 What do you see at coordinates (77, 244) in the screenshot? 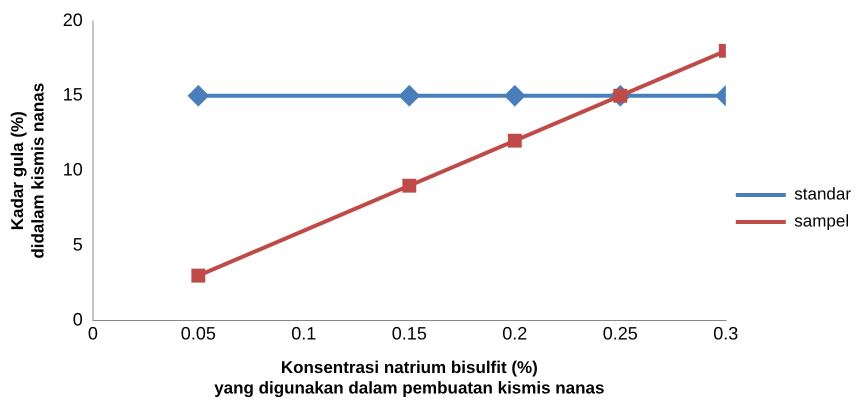
I see `y-tick-label: 5` at bounding box center [77, 244].